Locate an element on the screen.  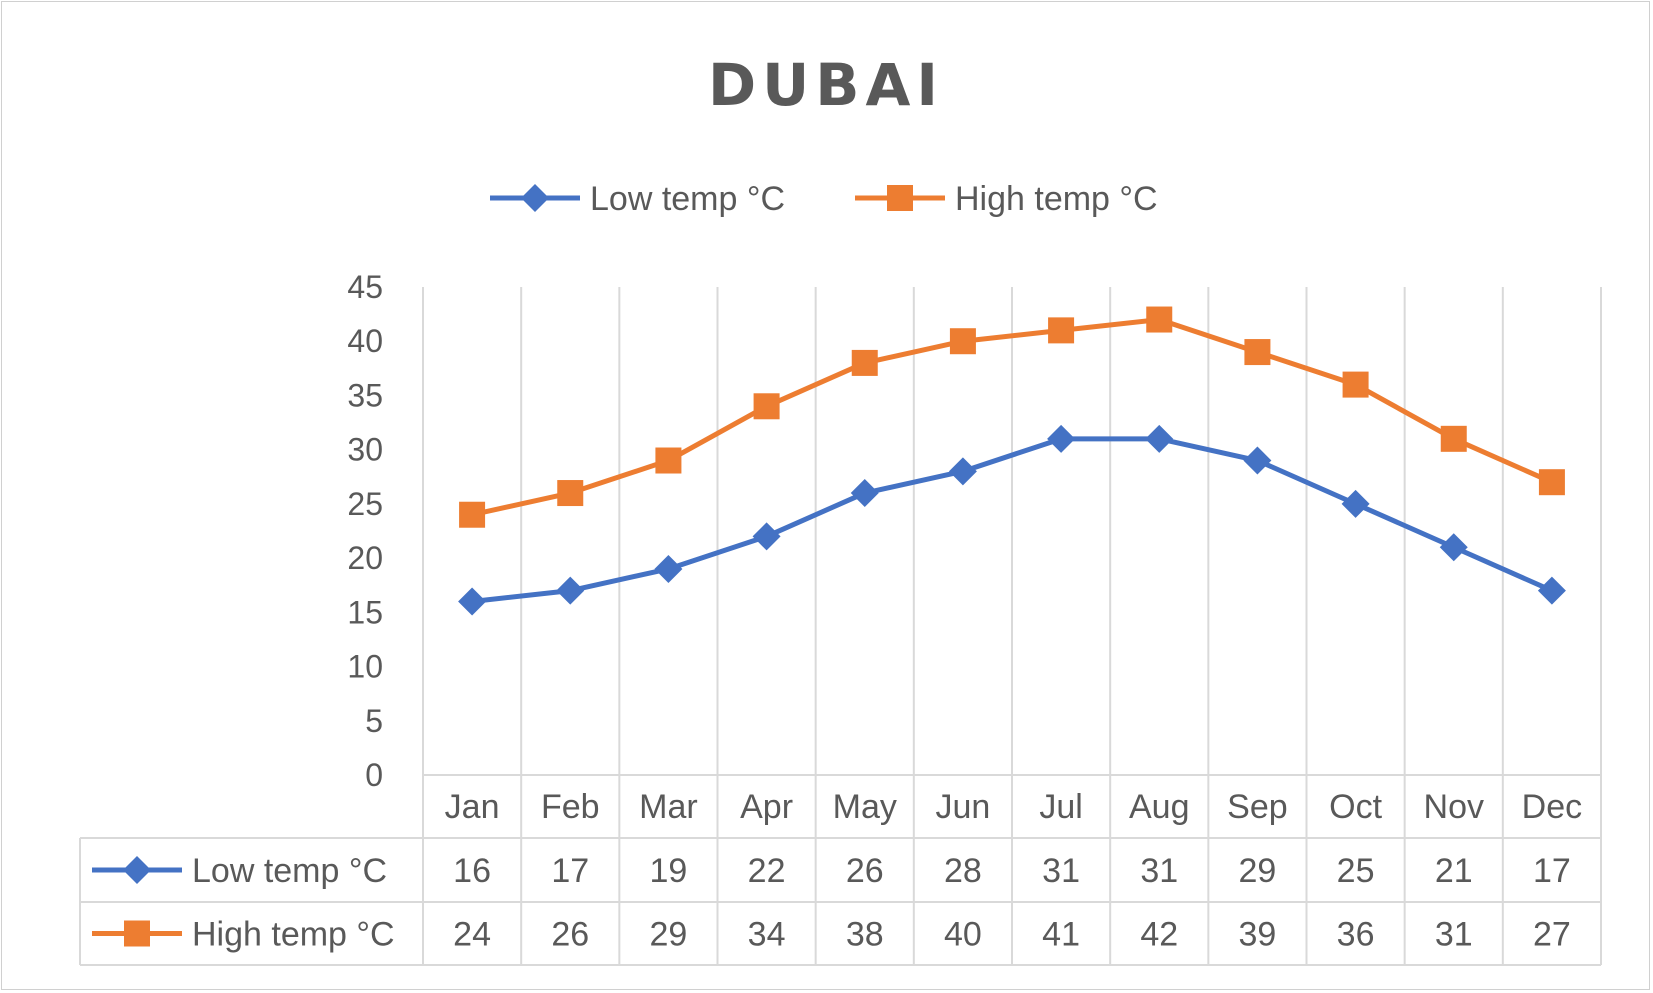
x-category-label: Aug is located at coordinates (1159, 807).